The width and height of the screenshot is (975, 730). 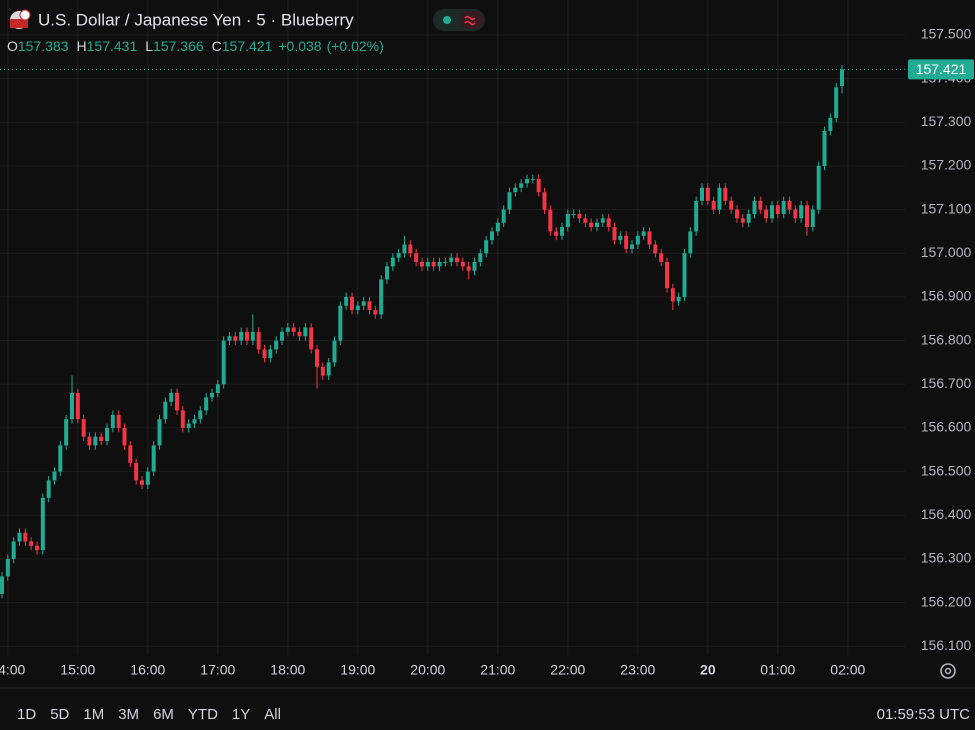 What do you see at coordinates (25, 15) in the screenshot?
I see `flag-yen` at bounding box center [25, 15].